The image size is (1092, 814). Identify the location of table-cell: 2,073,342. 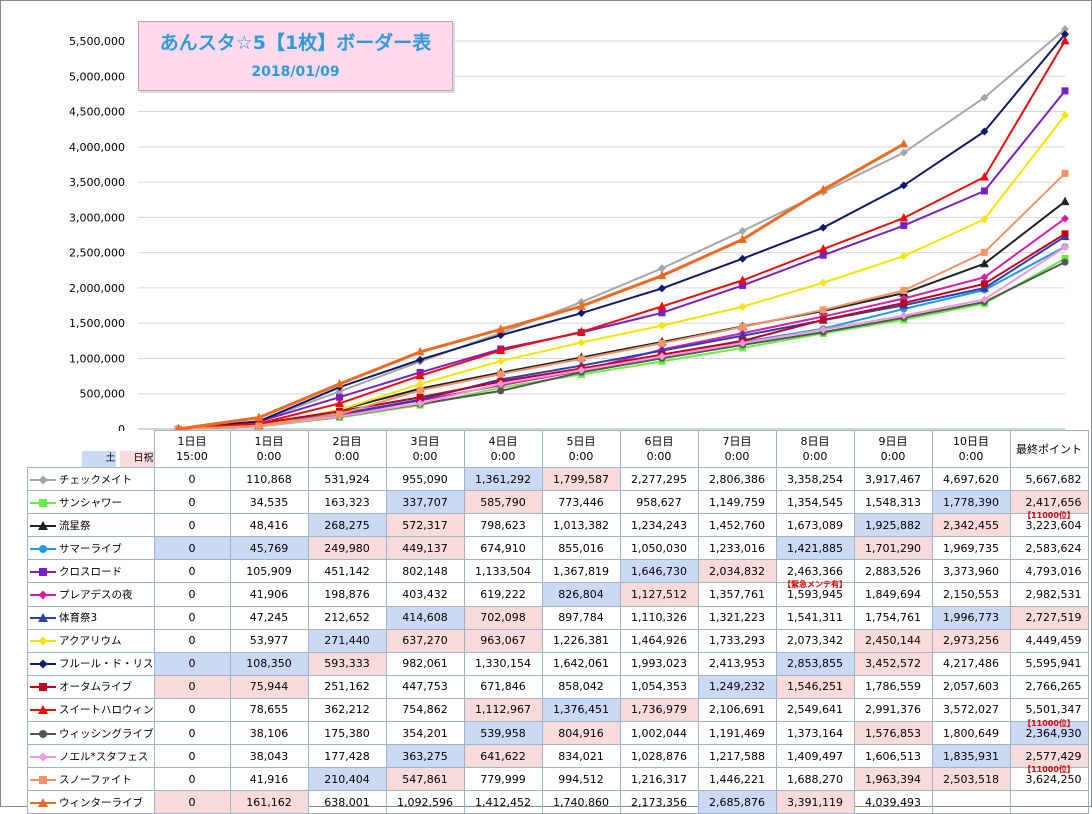
(815, 640).